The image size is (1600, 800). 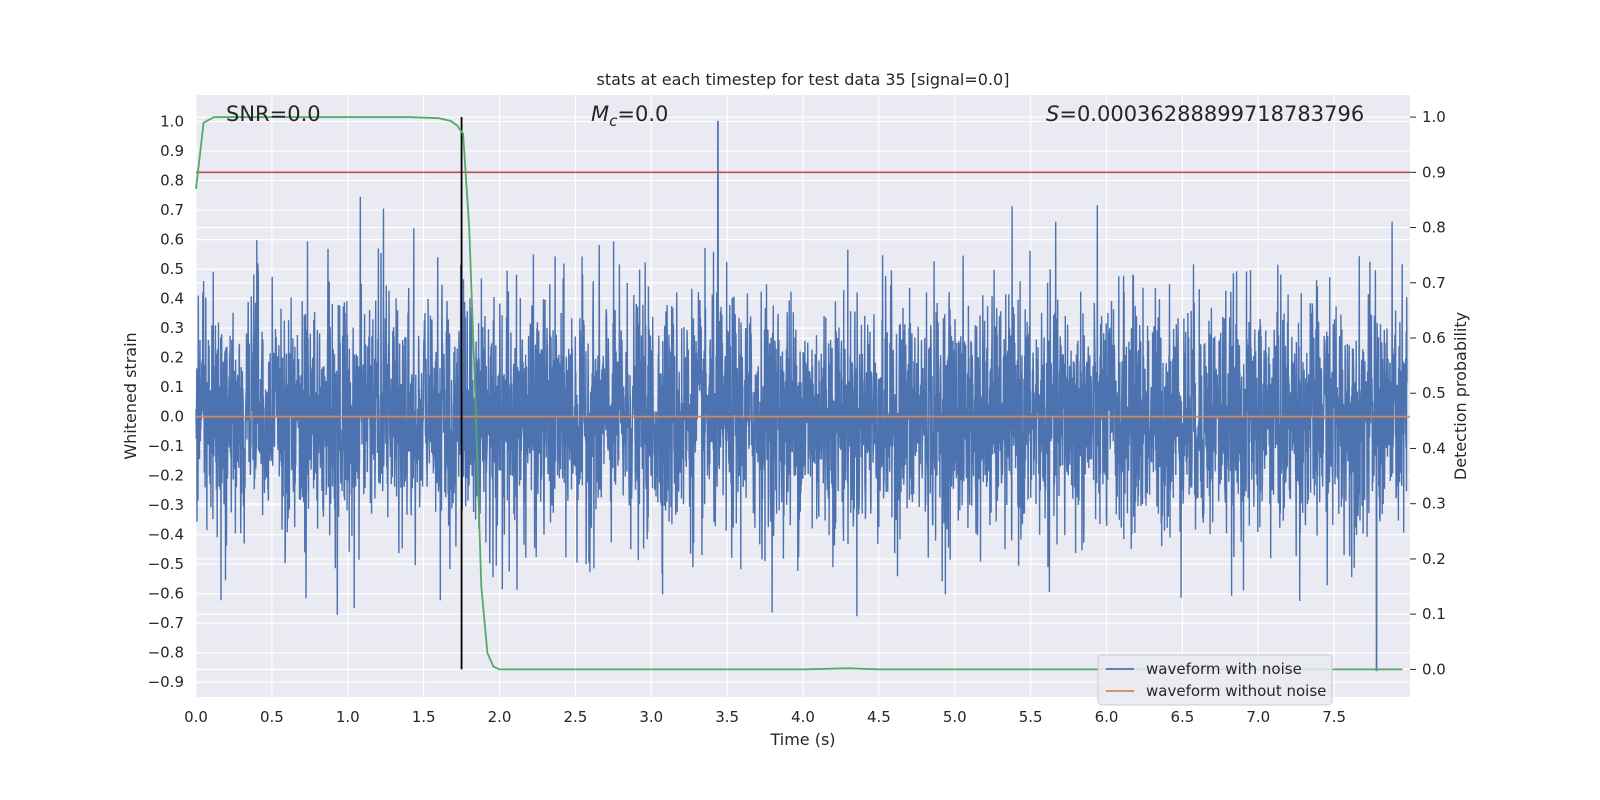 I want to click on y-tick-label: 0.8, so click(x=172, y=181).